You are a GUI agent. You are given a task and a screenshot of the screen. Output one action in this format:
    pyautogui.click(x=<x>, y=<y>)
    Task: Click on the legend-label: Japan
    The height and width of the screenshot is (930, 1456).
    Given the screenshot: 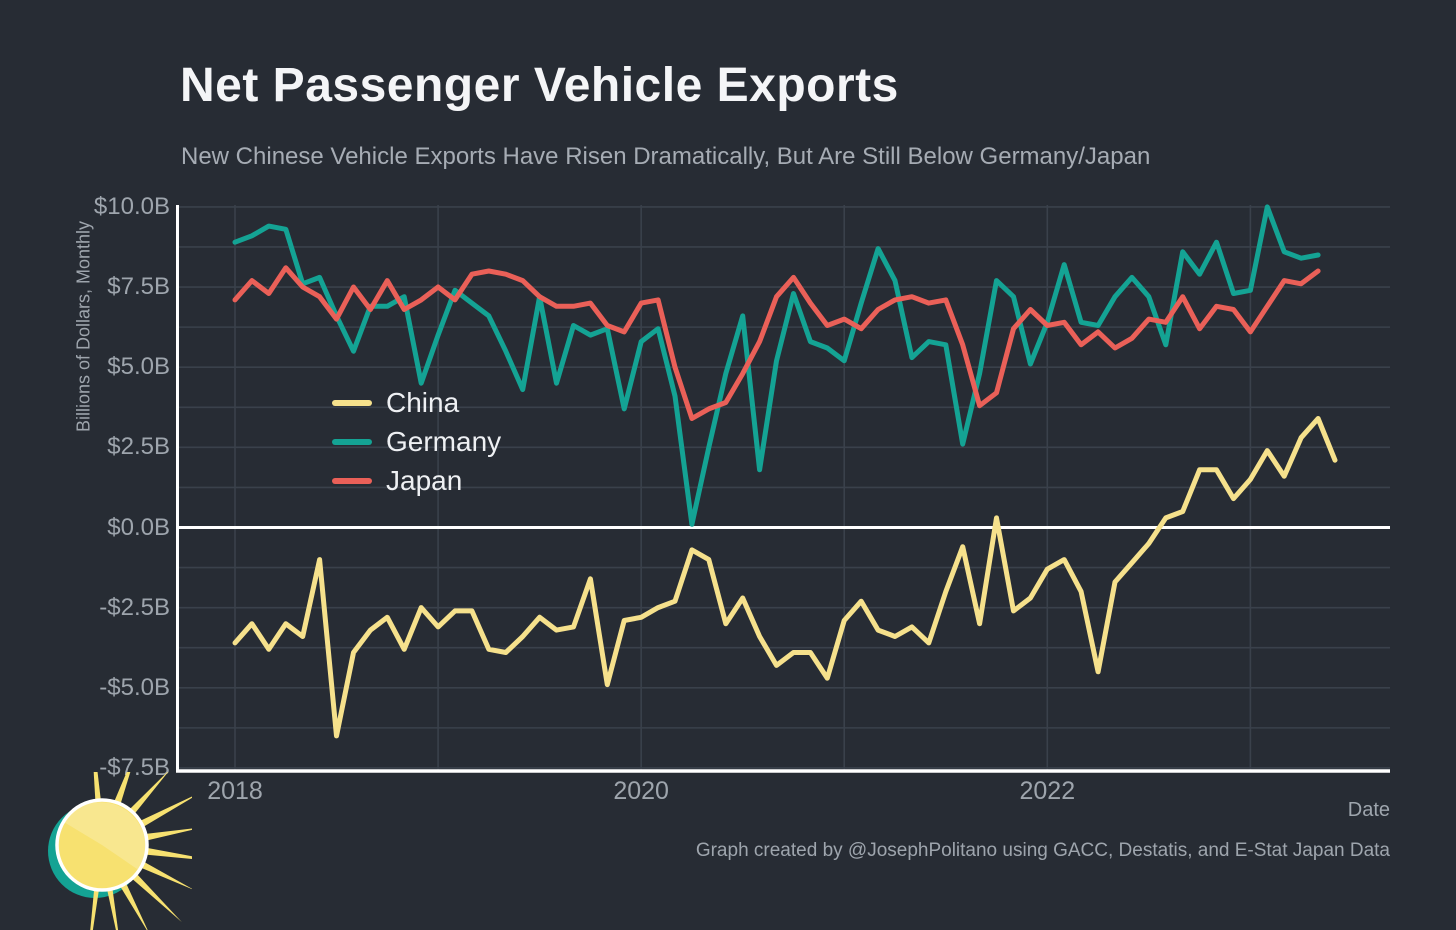 What is the action you would take?
    pyautogui.click(x=424, y=480)
    